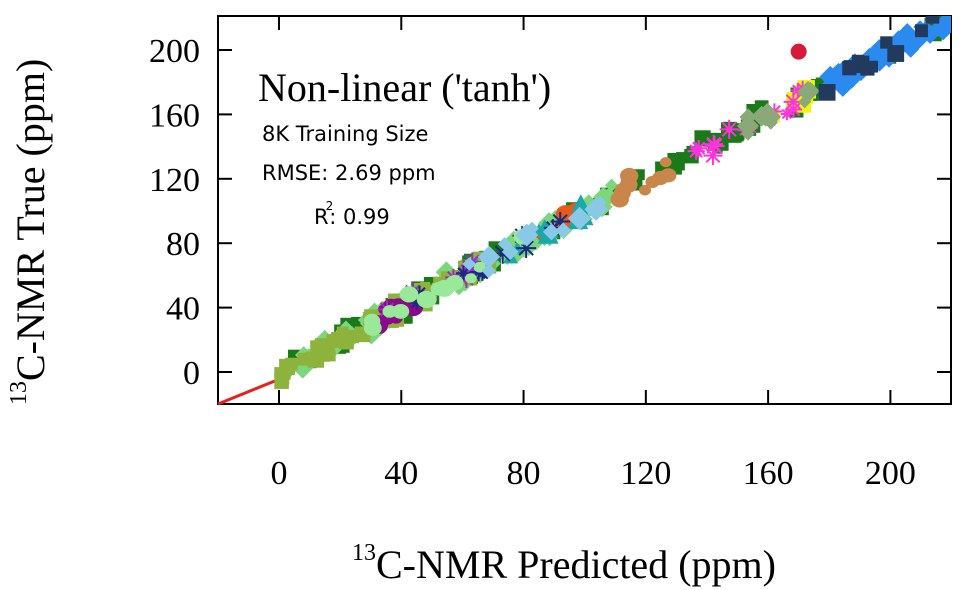 This screenshot has width=969, height=590. Describe the element at coordinates (564, 563) in the screenshot. I see `x-axis-title: 13C-NMR Predicted (ppm)` at that location.